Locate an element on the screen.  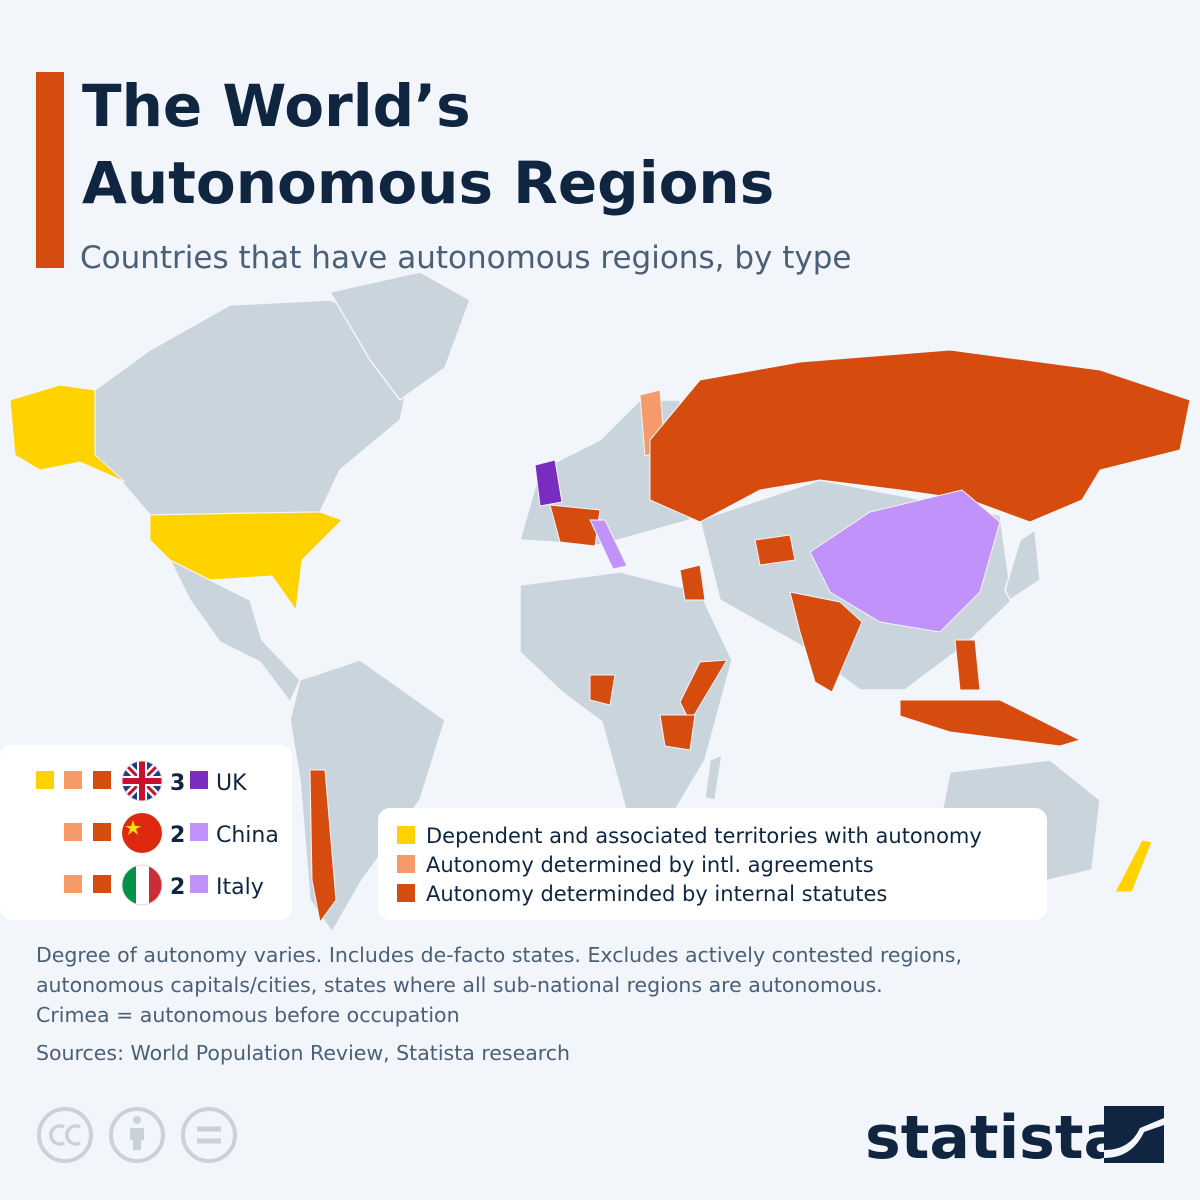
country-row: 3 UK is located at coordinates (141, 781).